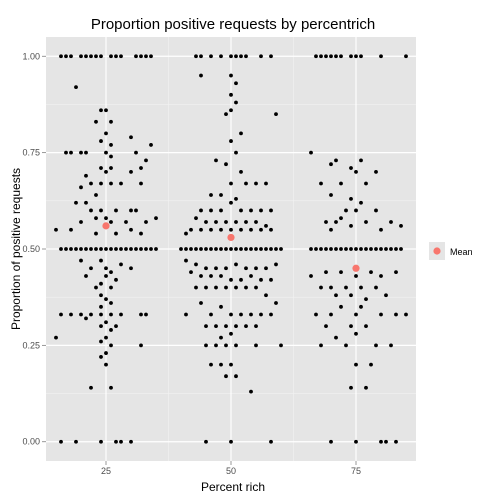 The width and height of the screenshot is (504, 504). What do you see at coordinates (31, 56) in the screenshot?
I see `y-tick-label: 1.00` at bounding box center [31, 56].